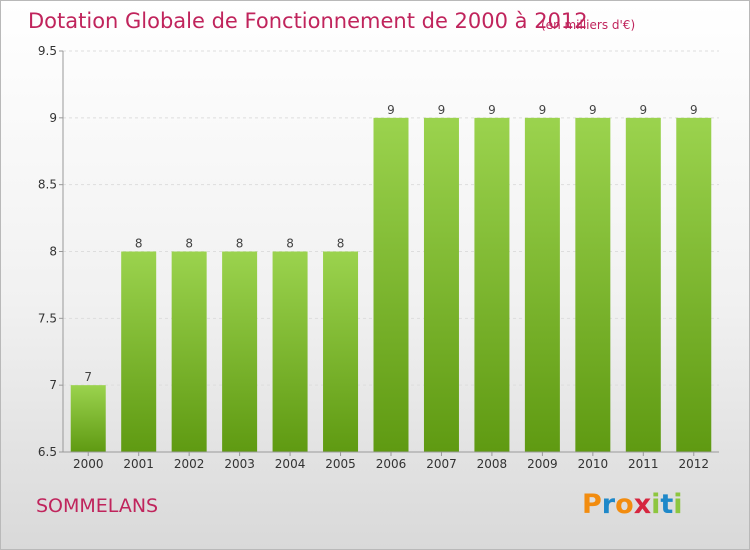 The height and width of the screenshot is (550, 750). Describe the element at coordinates (593, 284) in the screenshot. I see `bar-2010` at that location.